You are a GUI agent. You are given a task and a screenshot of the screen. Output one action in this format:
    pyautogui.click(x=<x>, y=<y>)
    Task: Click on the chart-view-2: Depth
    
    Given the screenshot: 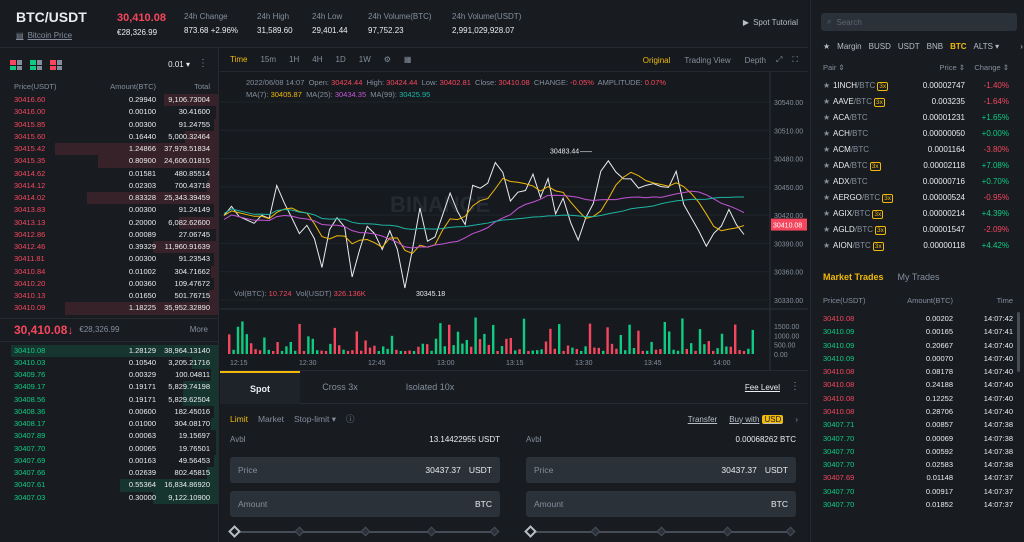 What is the action you would take?
    pyautogui.click(x=755, y=60)
    